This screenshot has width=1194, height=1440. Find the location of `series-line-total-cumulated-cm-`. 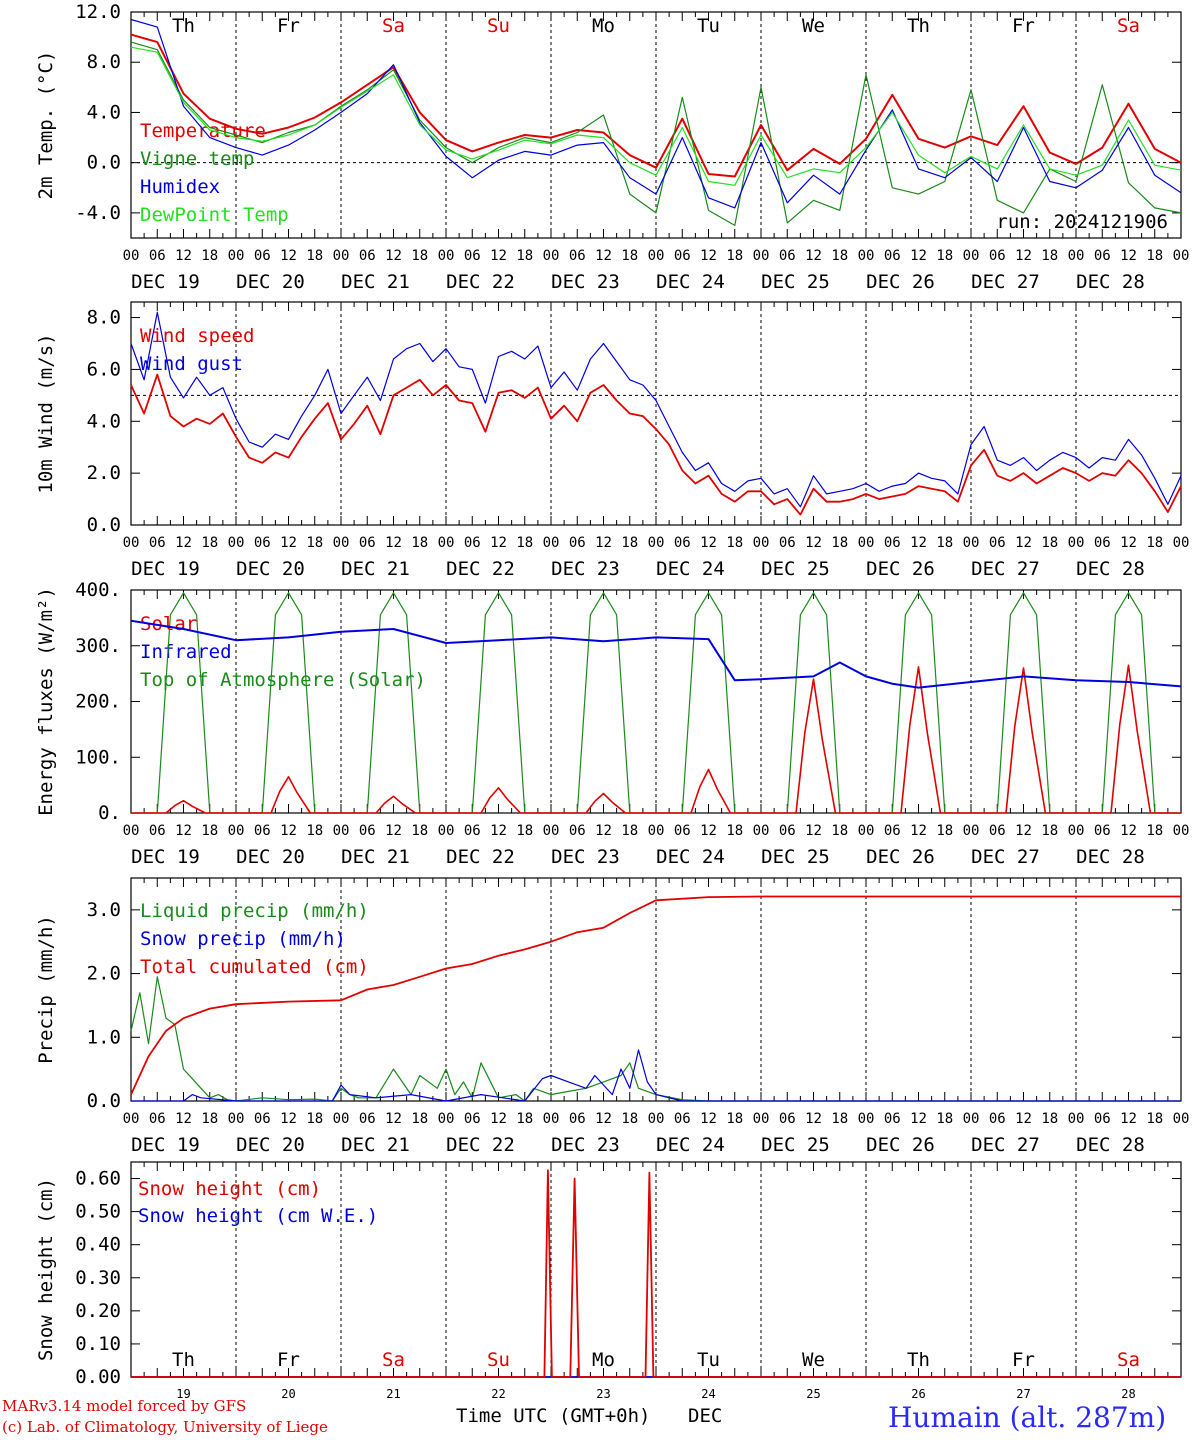

series-line-total-cumulated-cm- is located at coordinates (655, 995).